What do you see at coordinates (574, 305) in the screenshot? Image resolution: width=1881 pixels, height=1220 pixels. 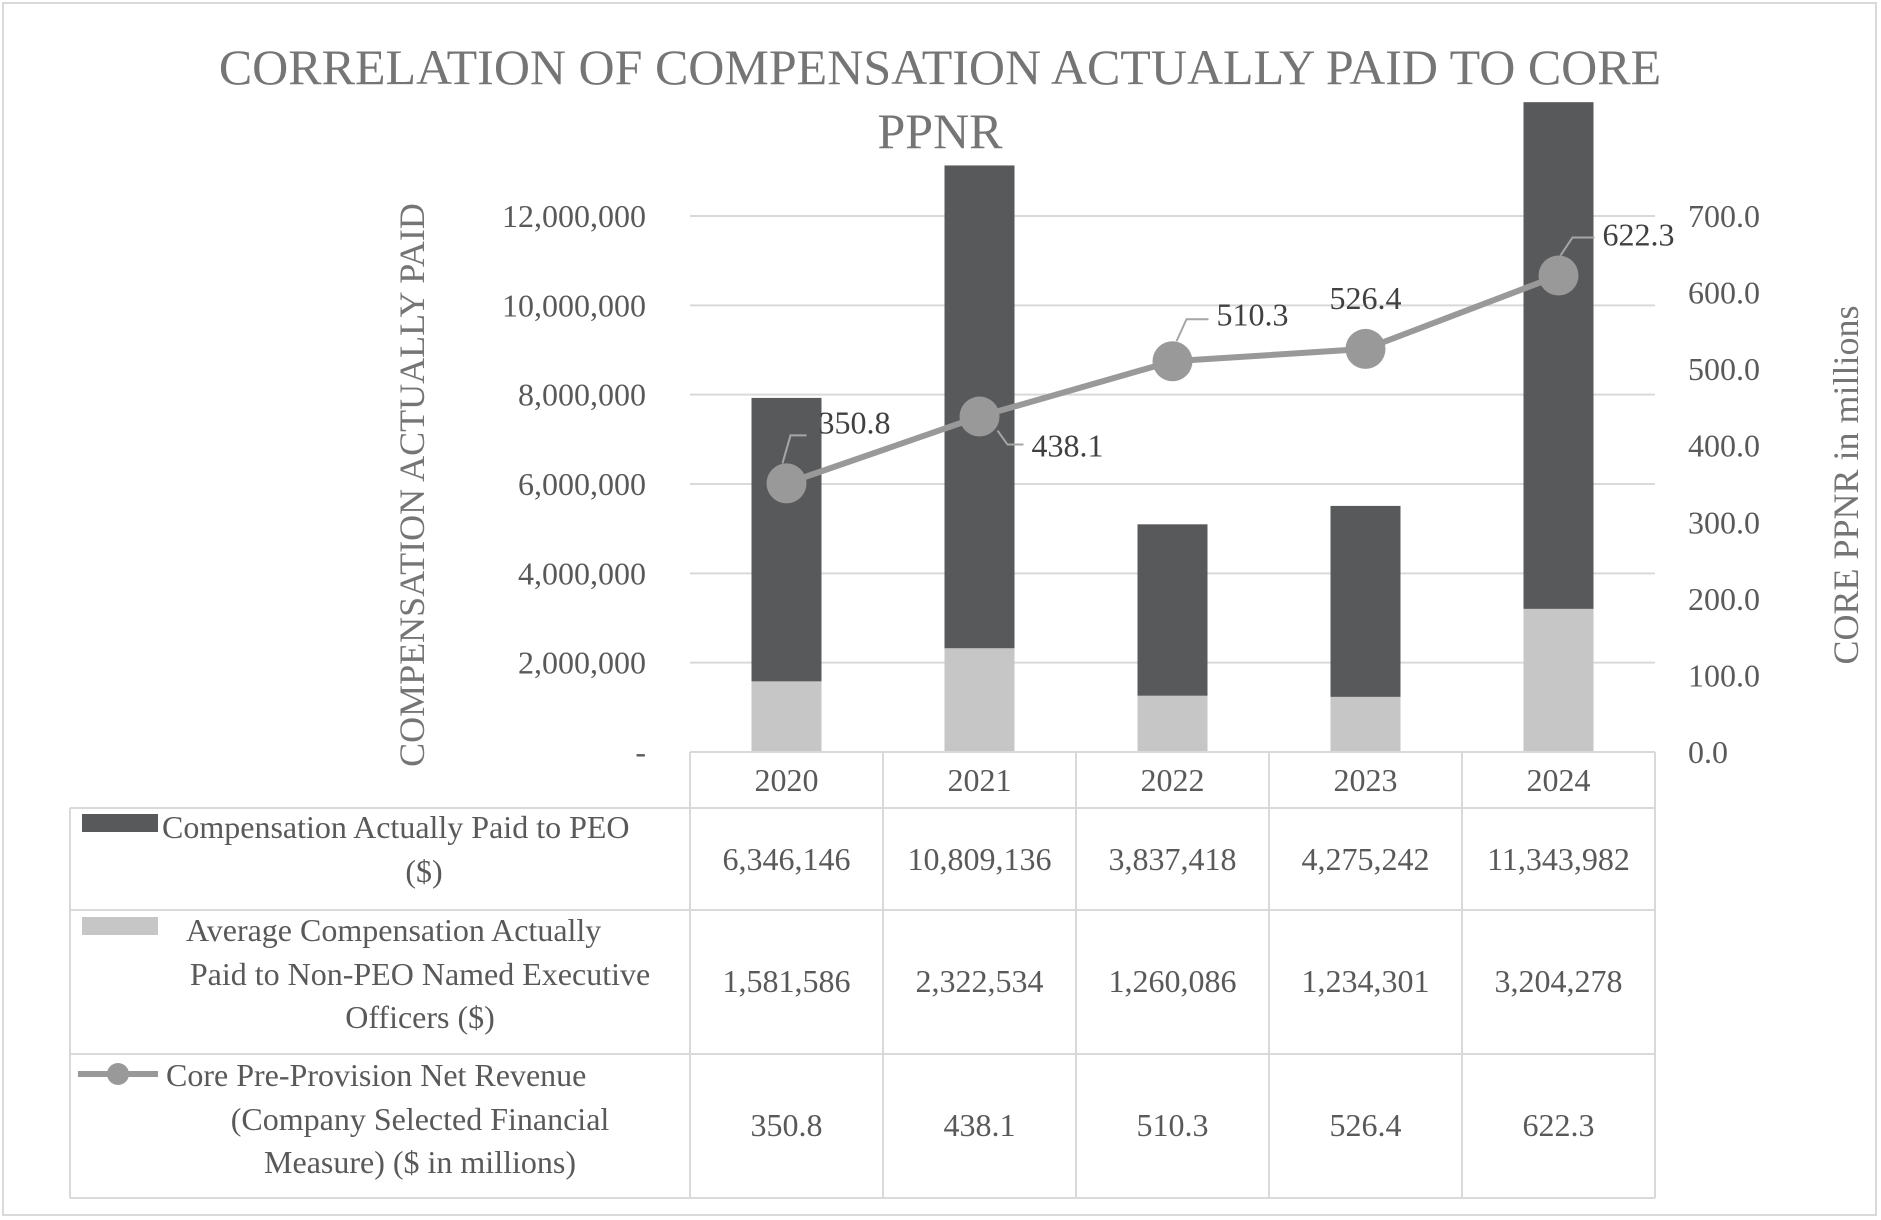 I see `y-tick-label: 10,000,000` at bounding box center [574, 305].